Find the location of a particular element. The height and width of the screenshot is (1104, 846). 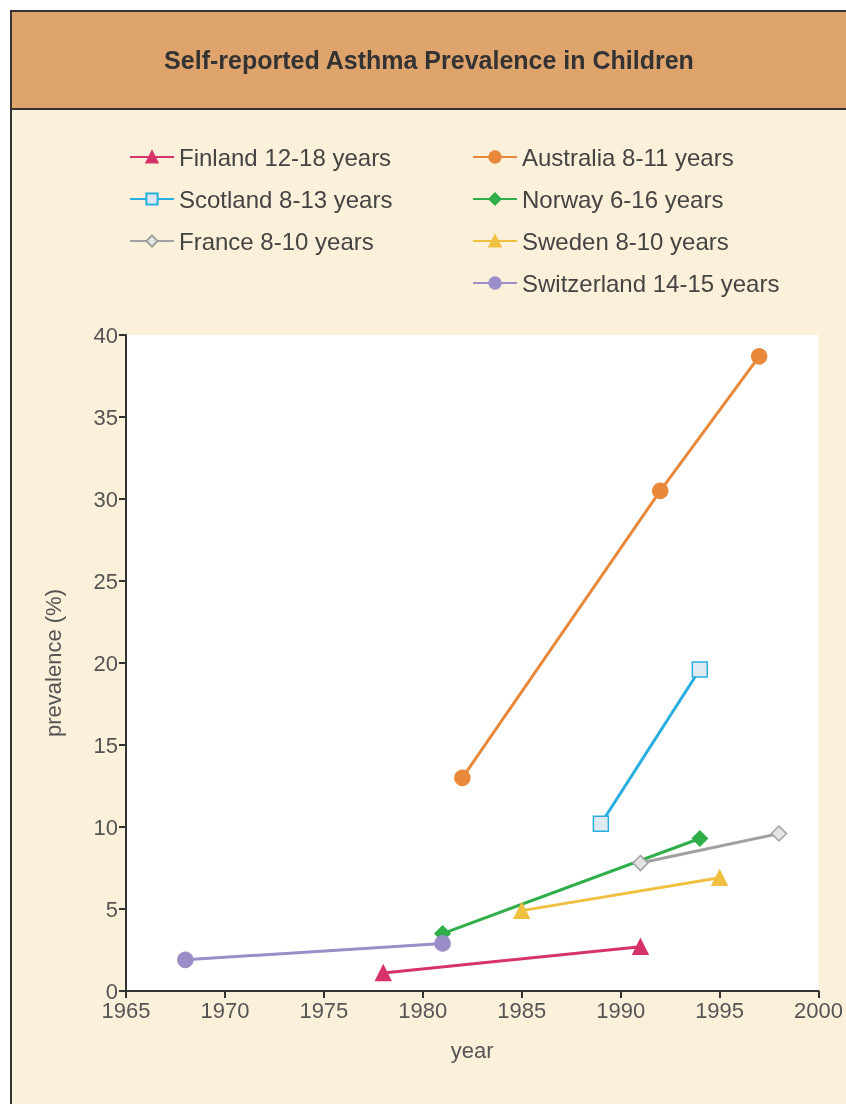

x-tick-label: 2000 is located at coordinates (819, 1010).